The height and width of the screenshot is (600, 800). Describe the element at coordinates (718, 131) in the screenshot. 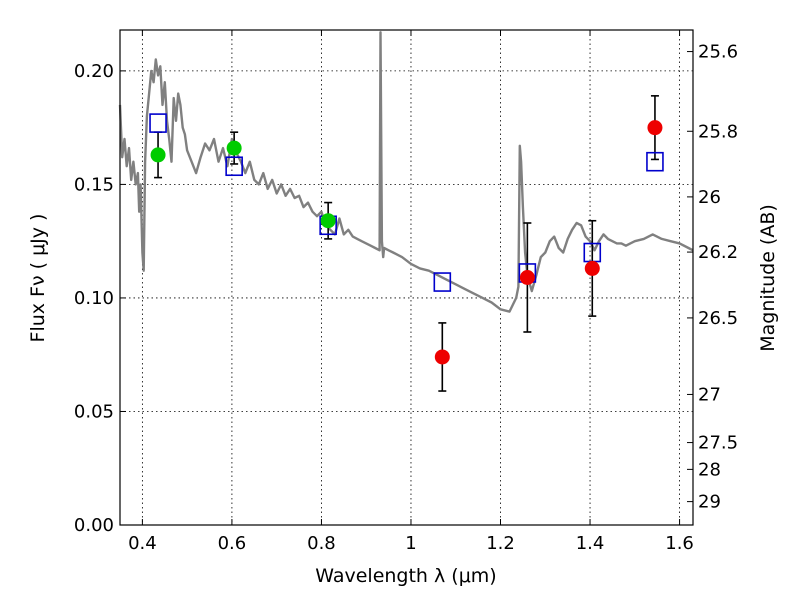

I see `right-tick-label: 25.8` at that location.